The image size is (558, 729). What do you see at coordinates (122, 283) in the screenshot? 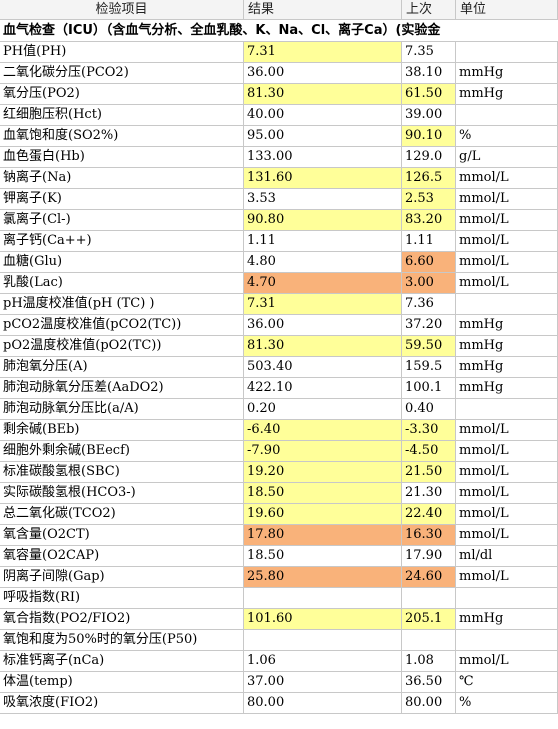
I see `item-name-cell: 乳酸(Lac)` at bounding box center [122, 283].